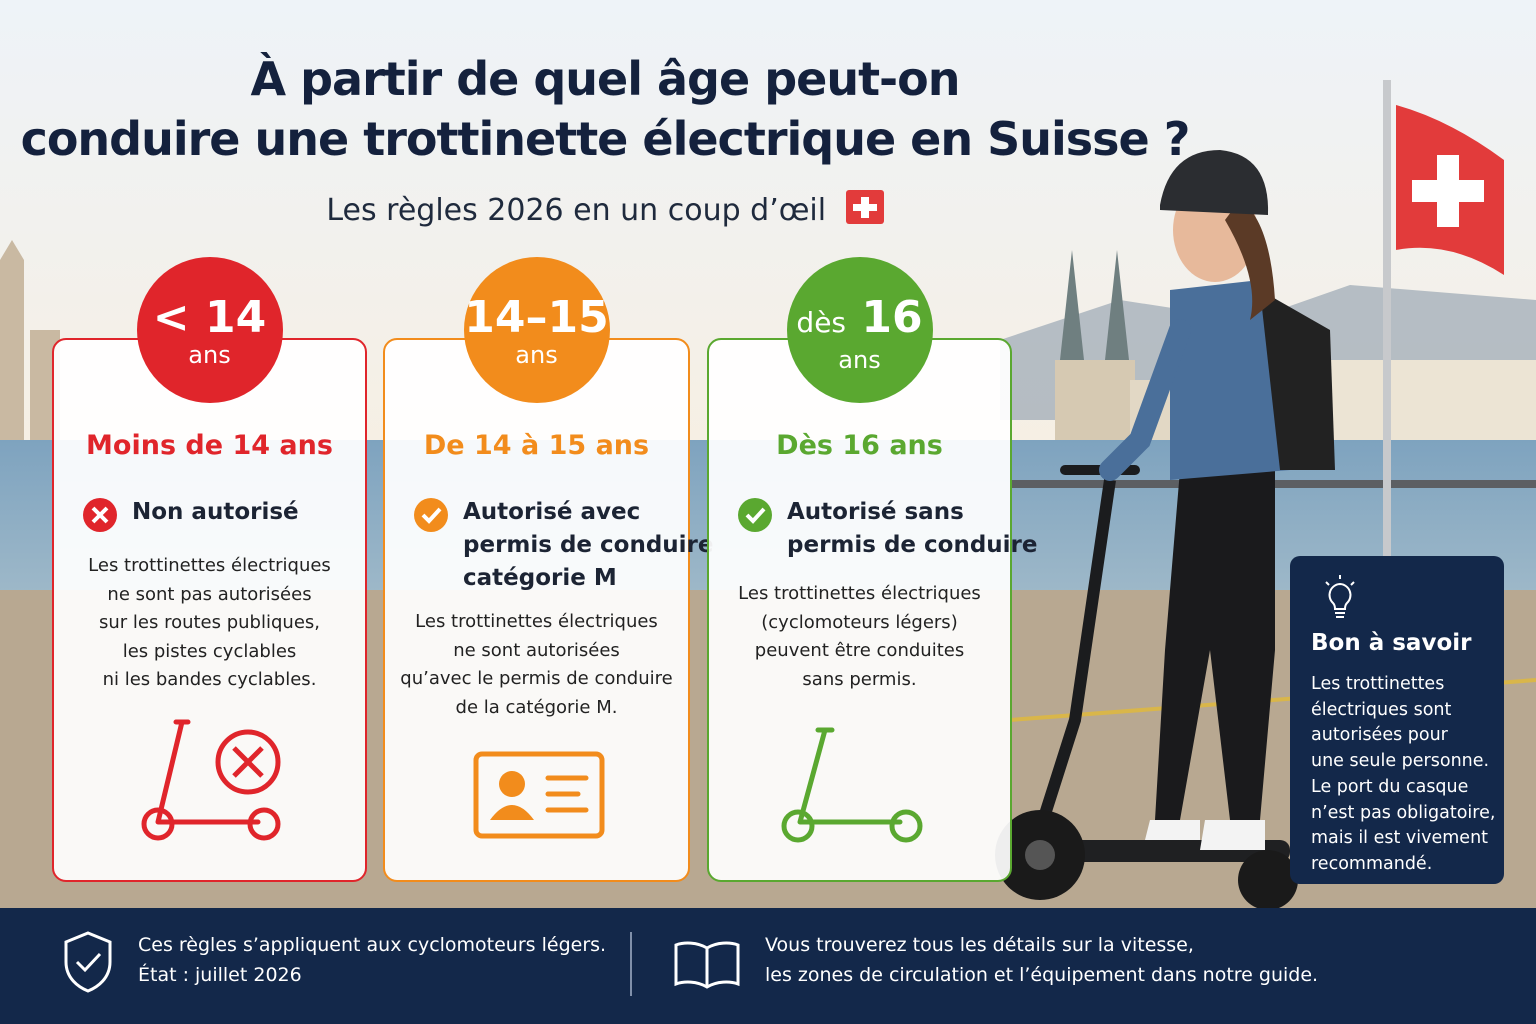 Image resolution: width=1536 pixels, height=1024 pixels. I want to click on tip-line: autorisées pour, so click(1379, 735).